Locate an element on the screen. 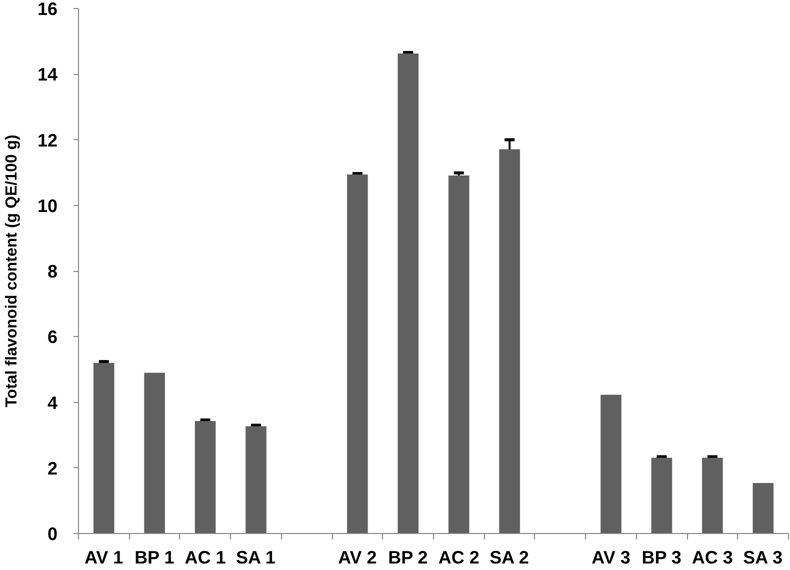  x-tick-label: BP 3 is located at coordinates (662, 558).